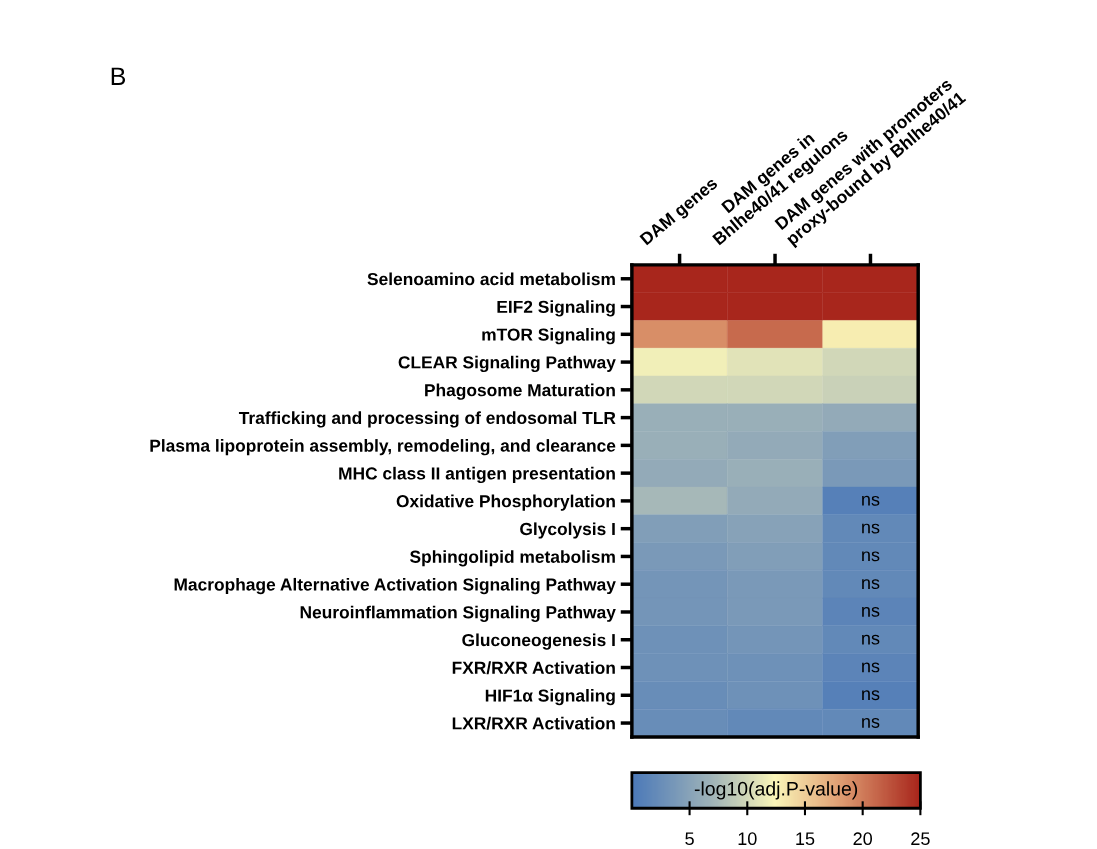 This screenshot has height=849, width=1097. I want to click on text: B, so click(118, 76).